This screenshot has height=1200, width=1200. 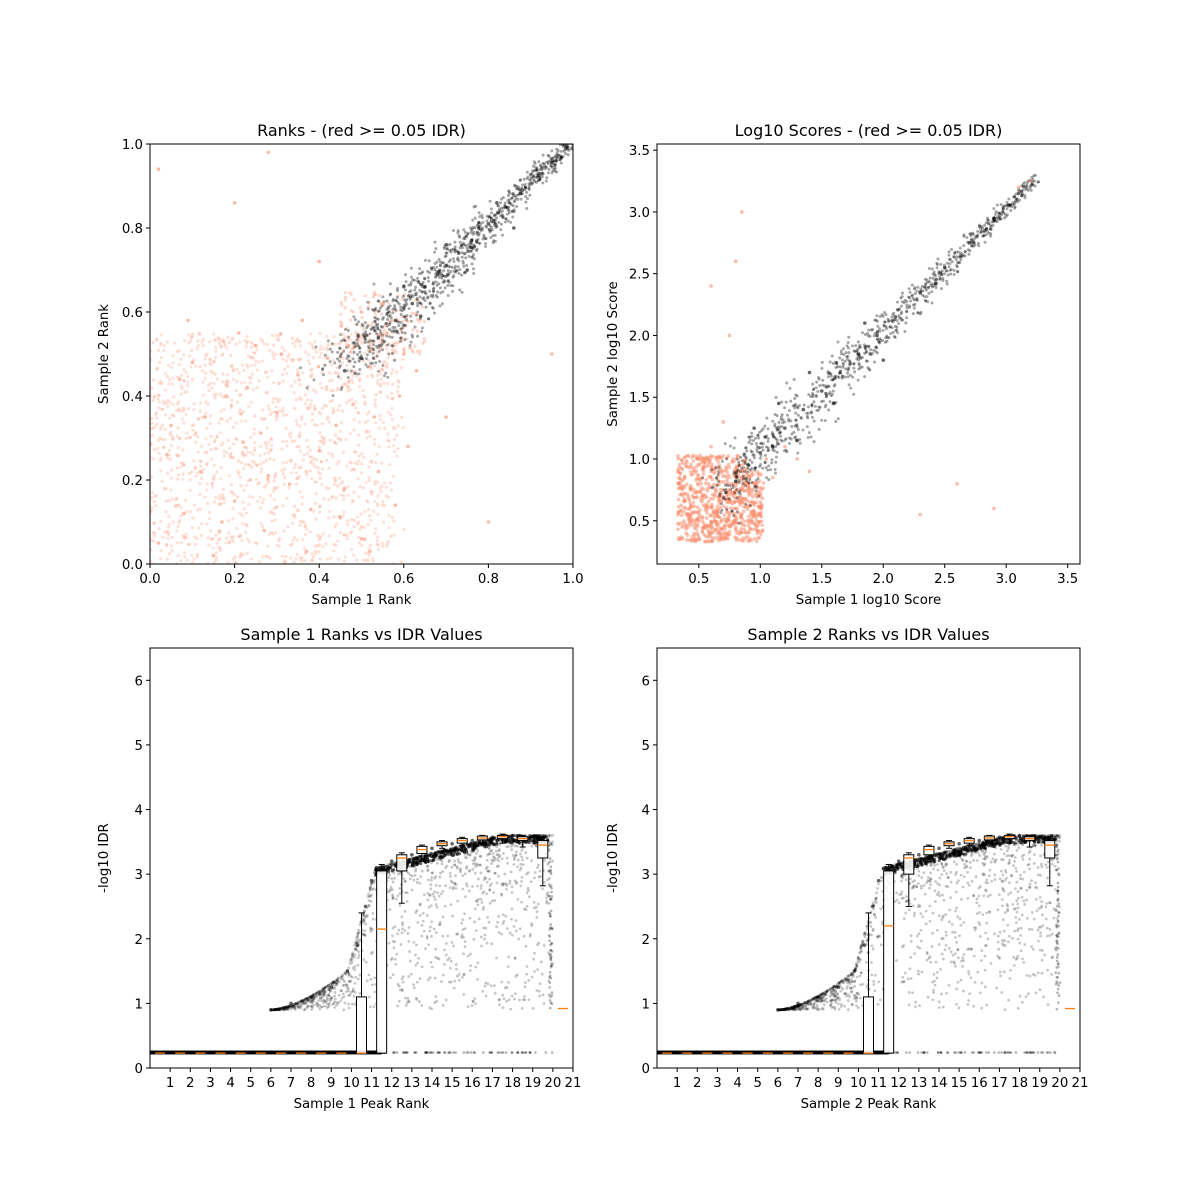 What do you see at coordinates (498, 1052) in the screenshot?
I see `baseline-point` at bounding box center [498, 1052].